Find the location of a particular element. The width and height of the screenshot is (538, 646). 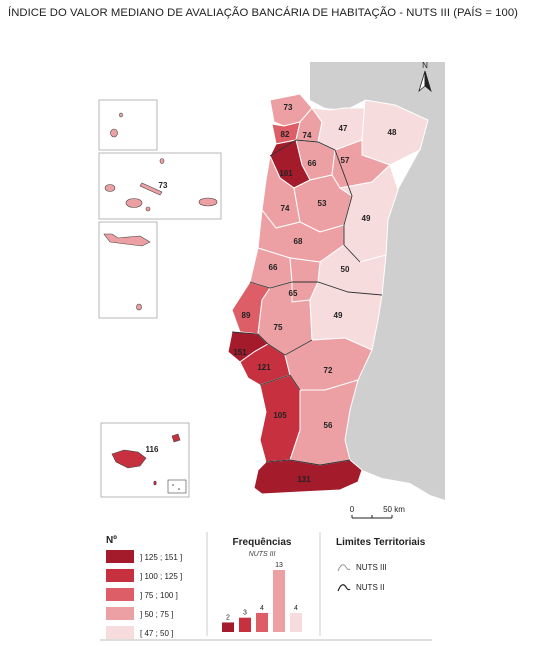

azores-inset: 73 is located at coordinates (160, 209).